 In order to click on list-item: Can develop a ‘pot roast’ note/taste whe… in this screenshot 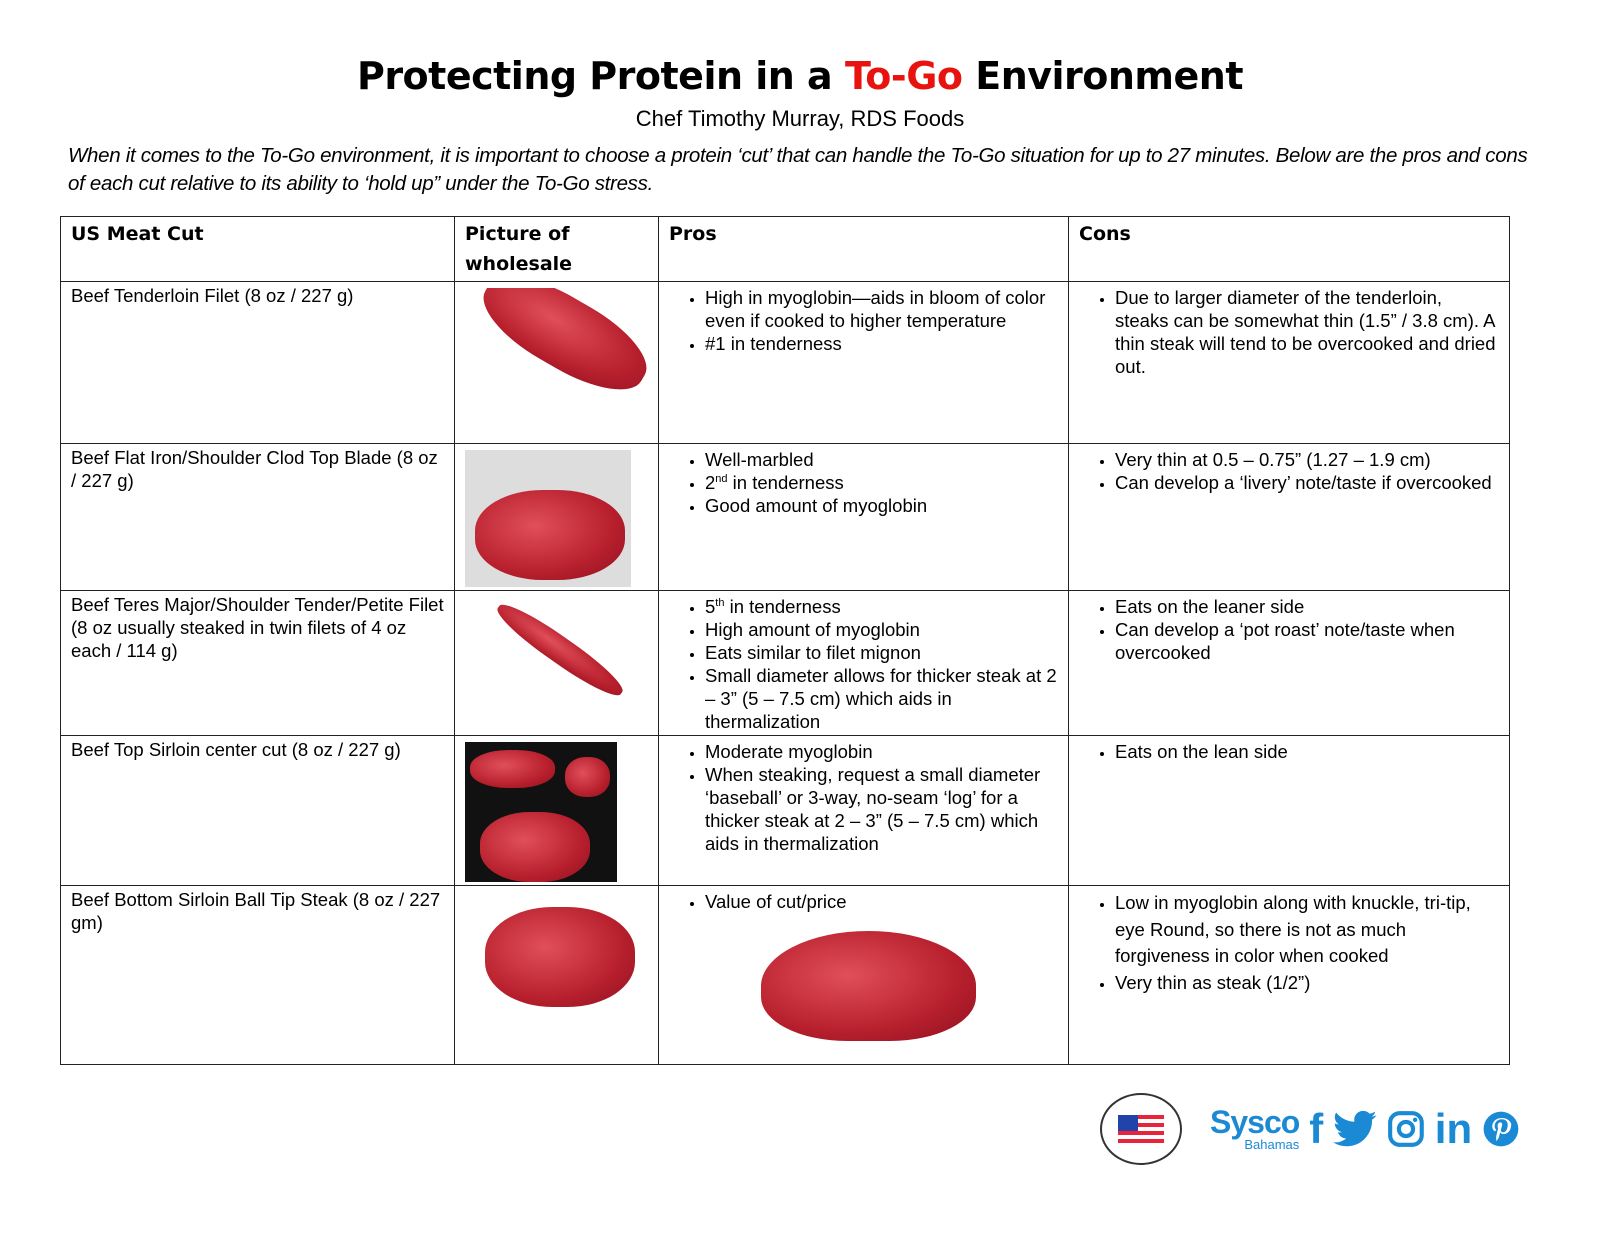, I will do `click(1307, 641)`.